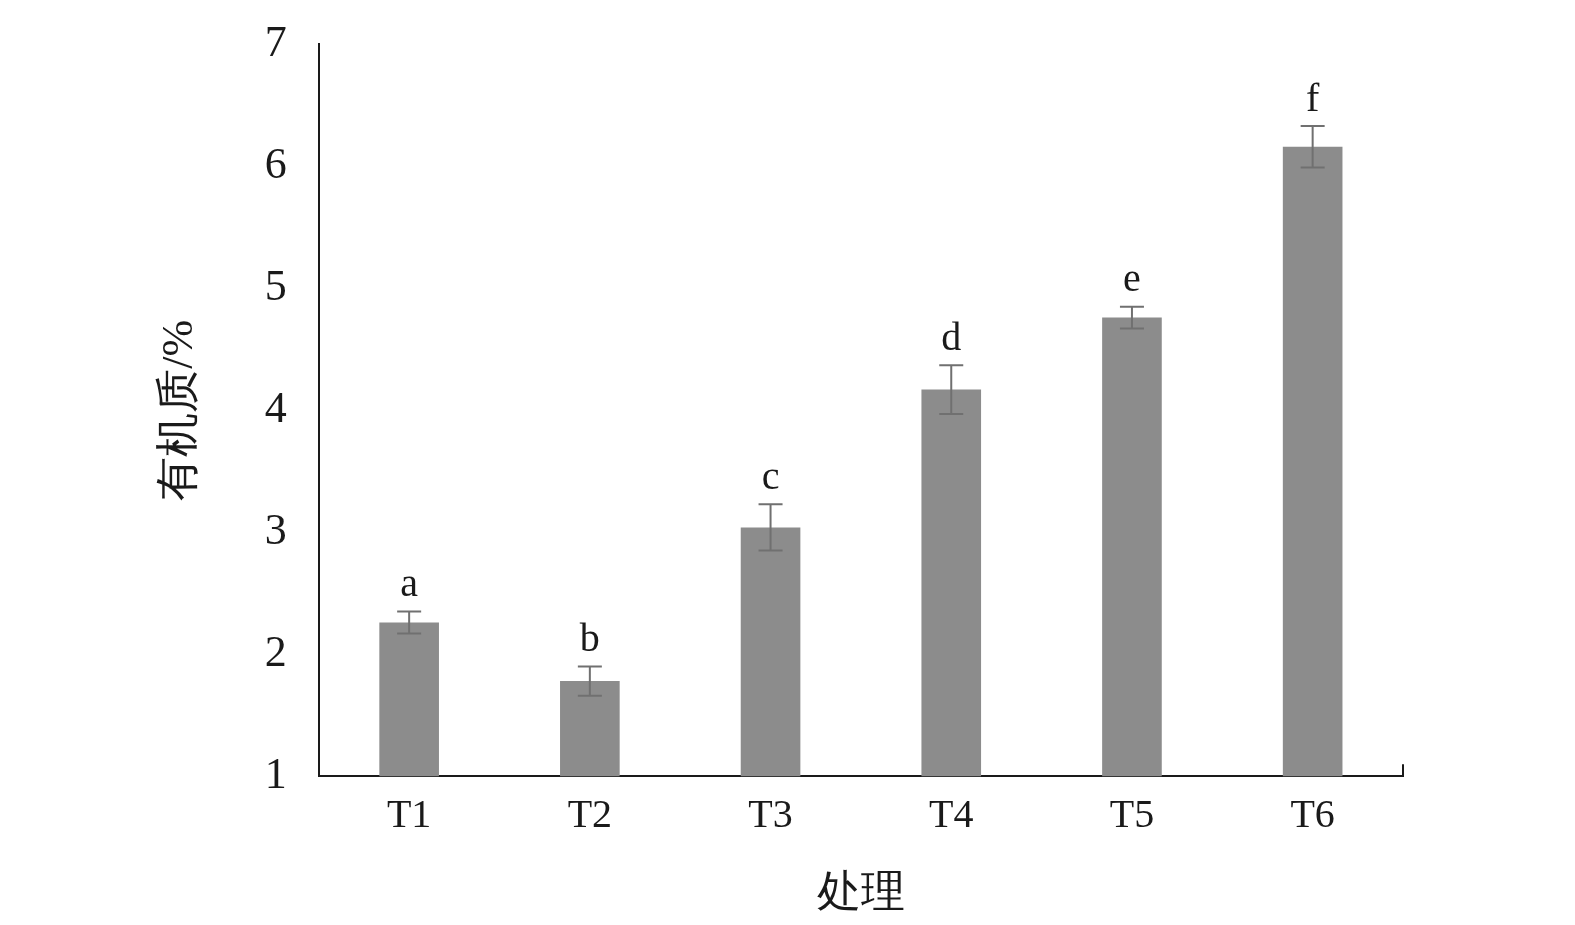  I want to click on x-tick-label: T6, so click(1312, 813).